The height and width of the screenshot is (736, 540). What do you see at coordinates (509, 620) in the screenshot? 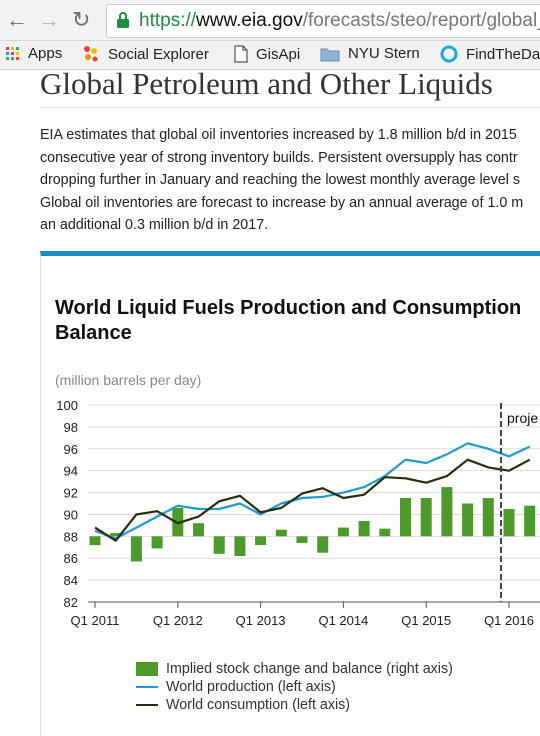
I see `x-tick-label: Q1 2016` at bounding box center [509, 620].